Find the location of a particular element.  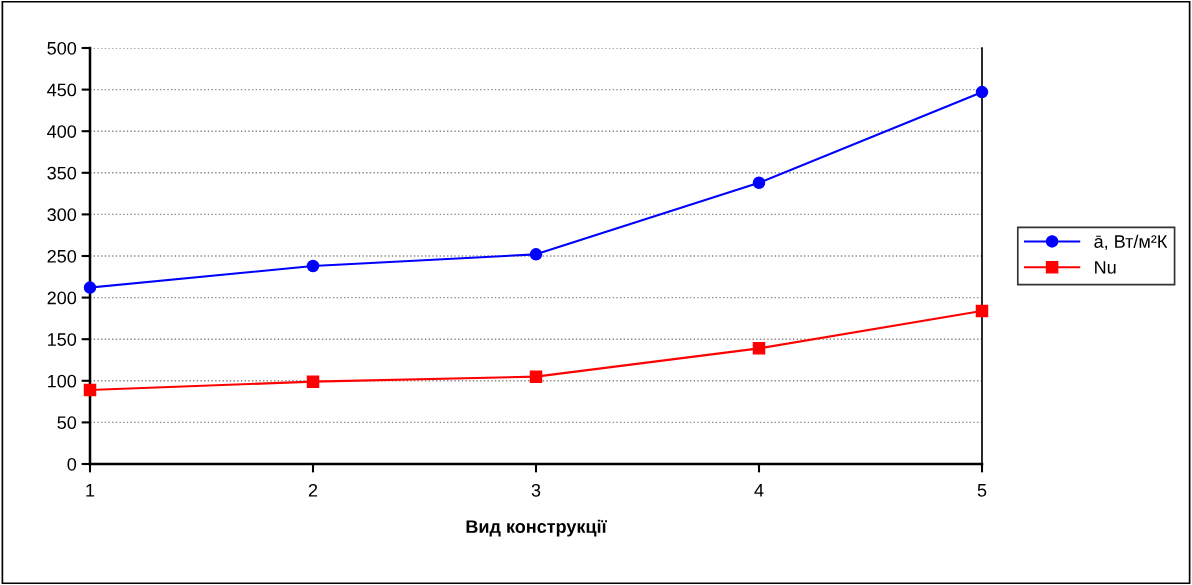

legend-label: ā, Вт/м²К is located at coordinates (1131, 242).